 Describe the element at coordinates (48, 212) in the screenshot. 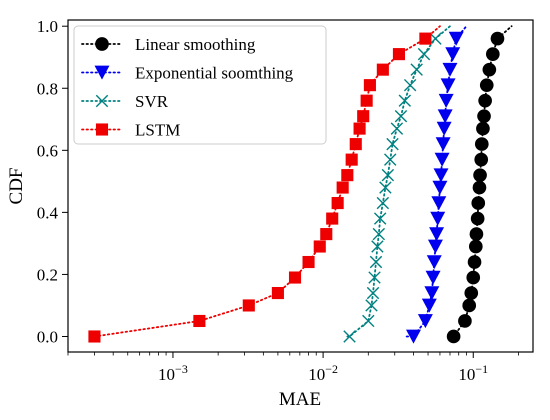

I see `y-tick-label-0-4: 0.4` at that location.